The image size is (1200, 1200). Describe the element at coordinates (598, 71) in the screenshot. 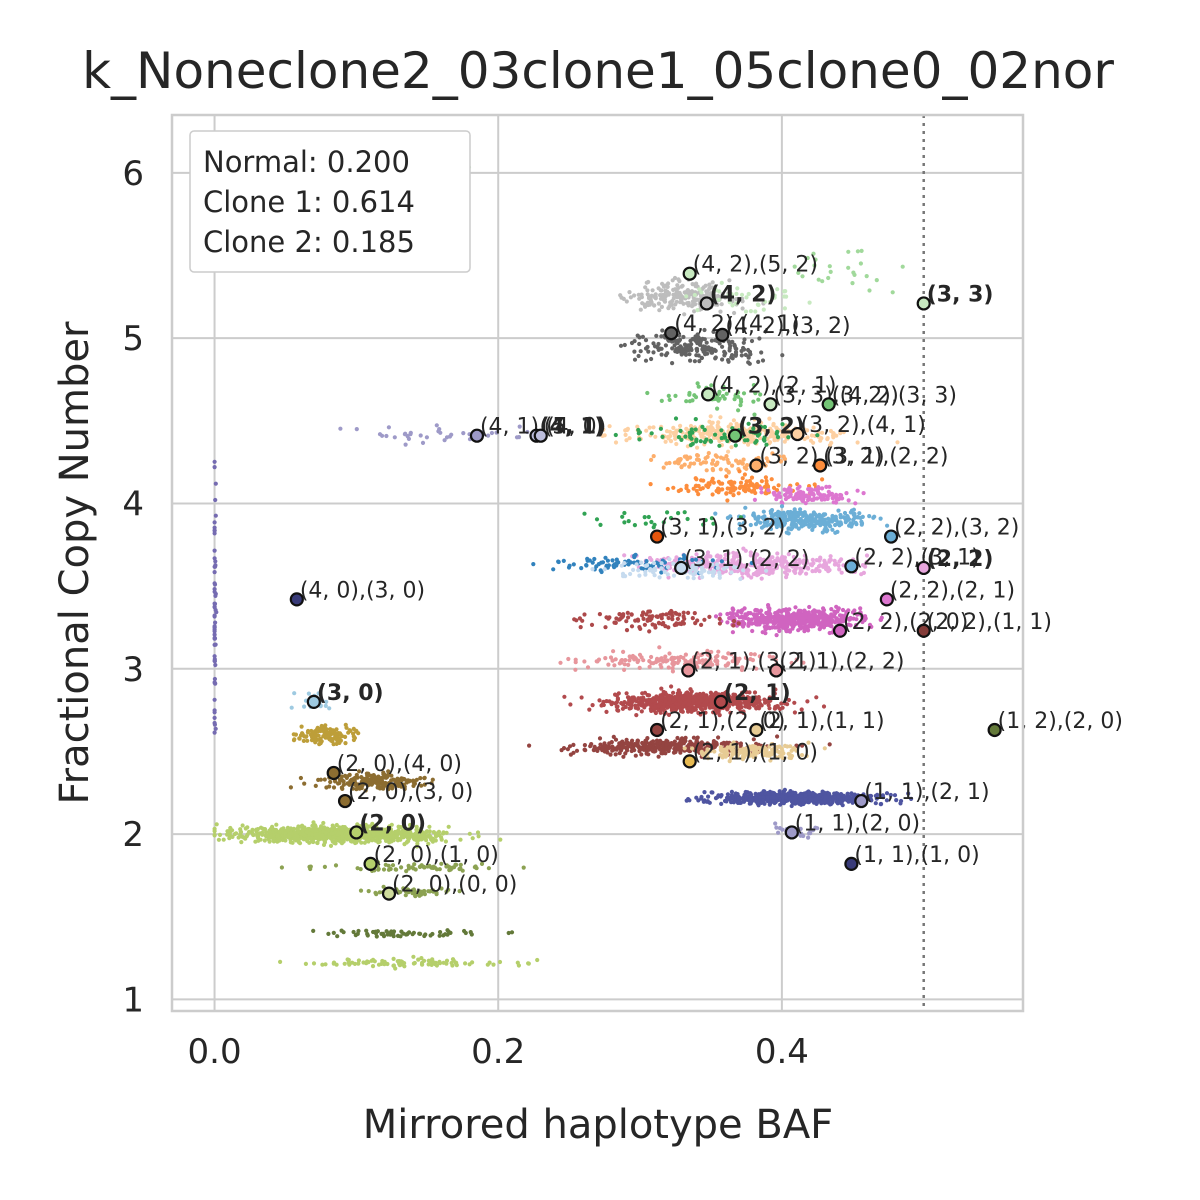

I see `chart-title: k_Noneclone2_03clone1_05clone0_02nor` at that location.